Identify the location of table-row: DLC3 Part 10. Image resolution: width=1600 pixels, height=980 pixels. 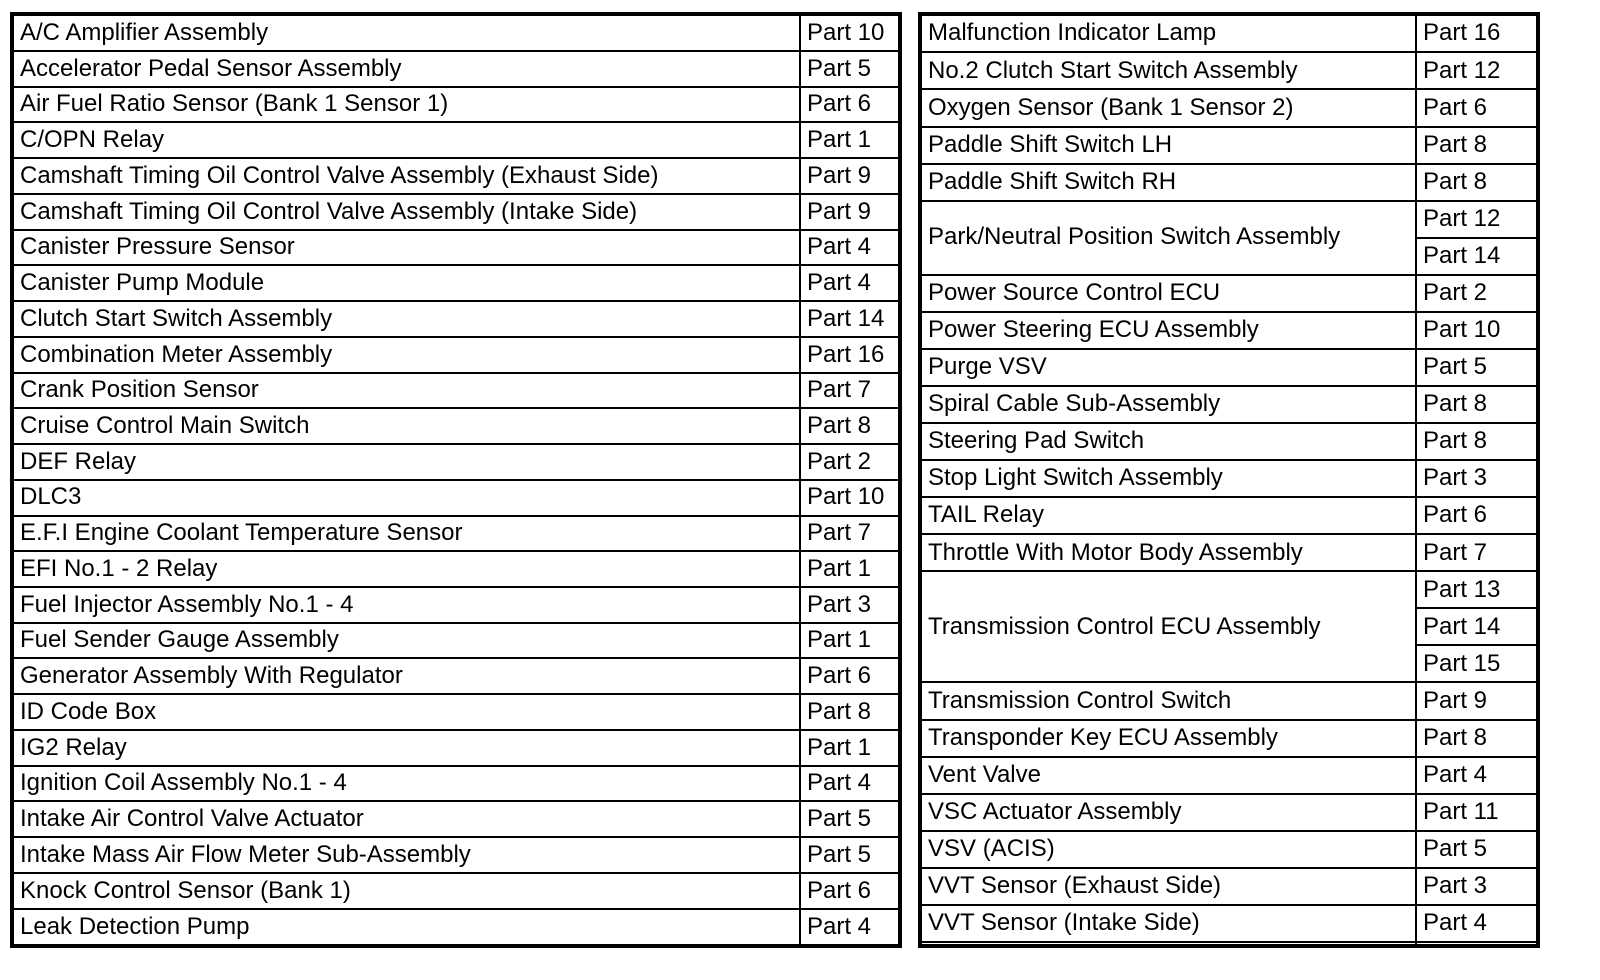
(456, 497).